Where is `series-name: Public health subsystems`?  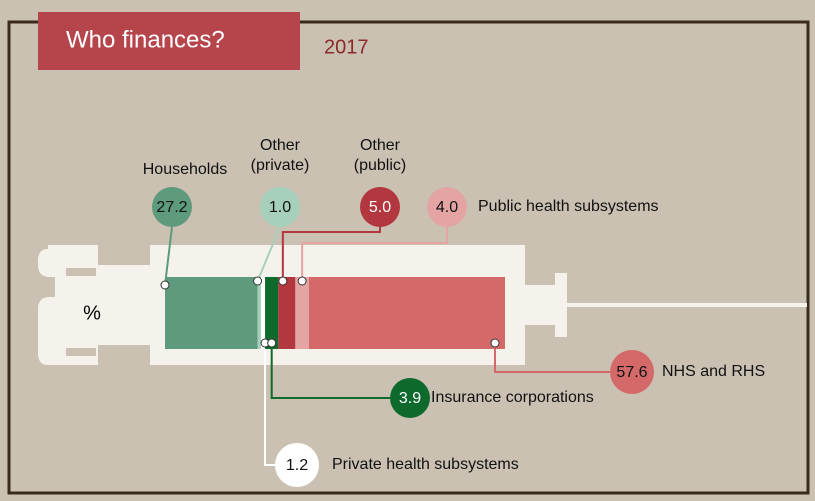 series-name: Public health subsystems is located at coordinates (568, 206).